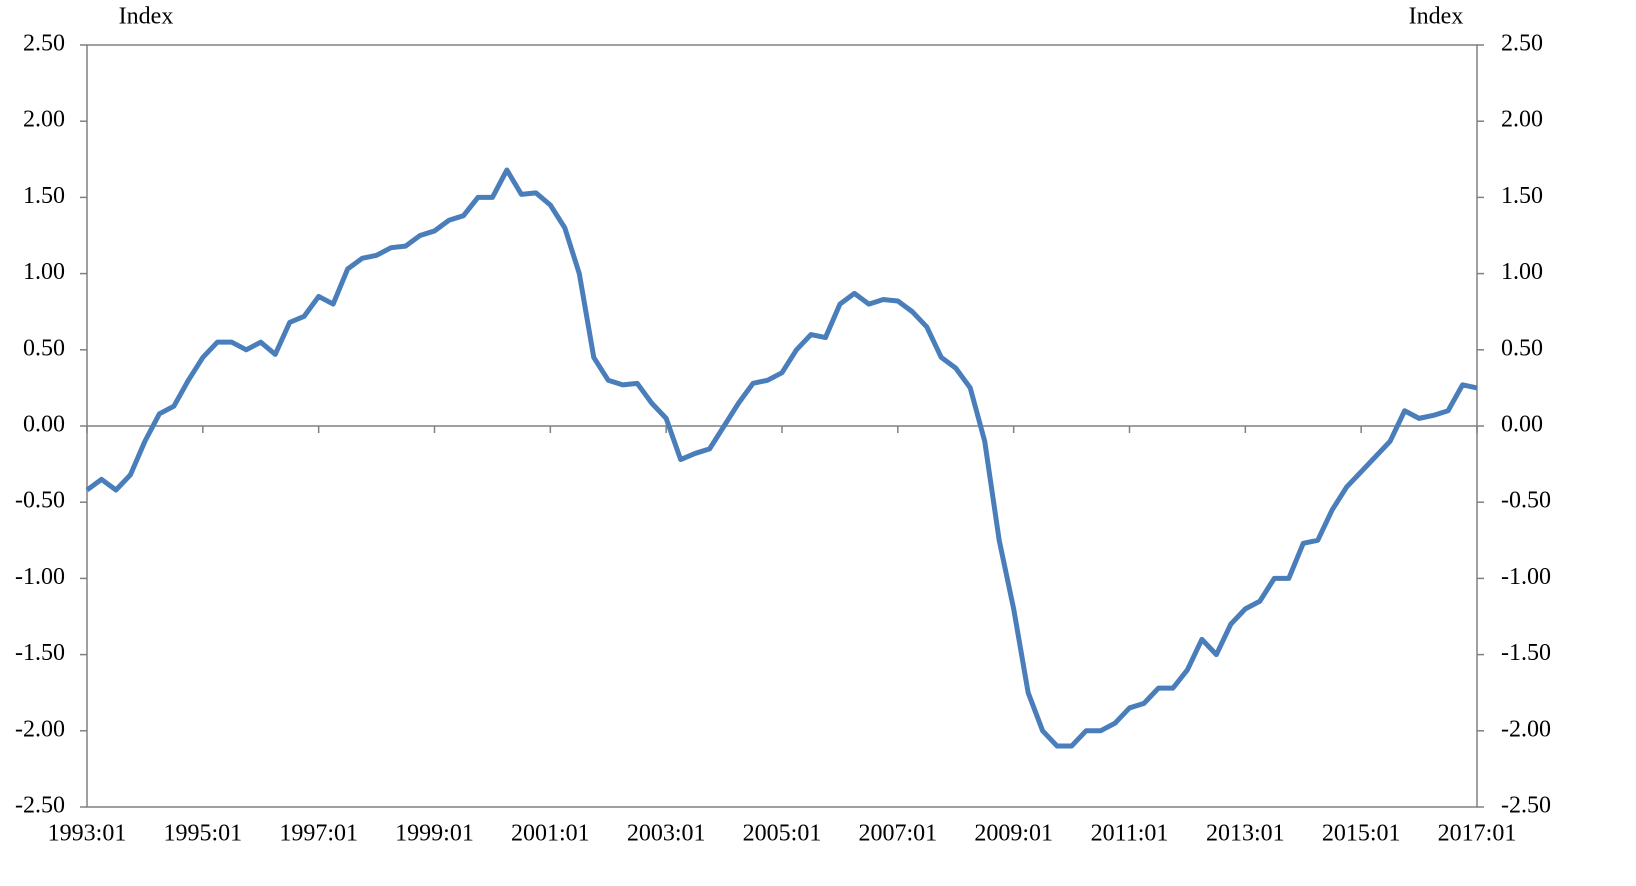 This screenshot has width=1636, height=886. Describe the element at coordinates (202, 834) in the screenshot. I see `x-tick-label: 1995:01` at that location.